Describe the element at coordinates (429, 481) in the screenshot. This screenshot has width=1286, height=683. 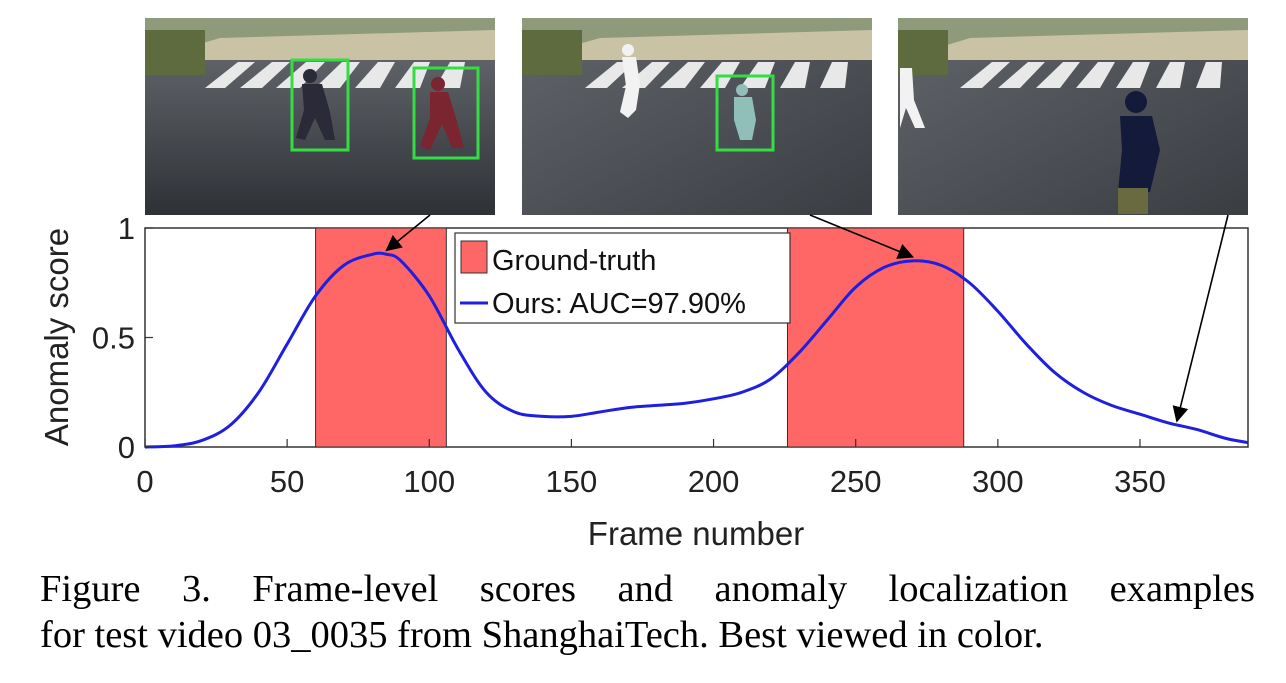
I see `x-tick-label: 100` at that location.